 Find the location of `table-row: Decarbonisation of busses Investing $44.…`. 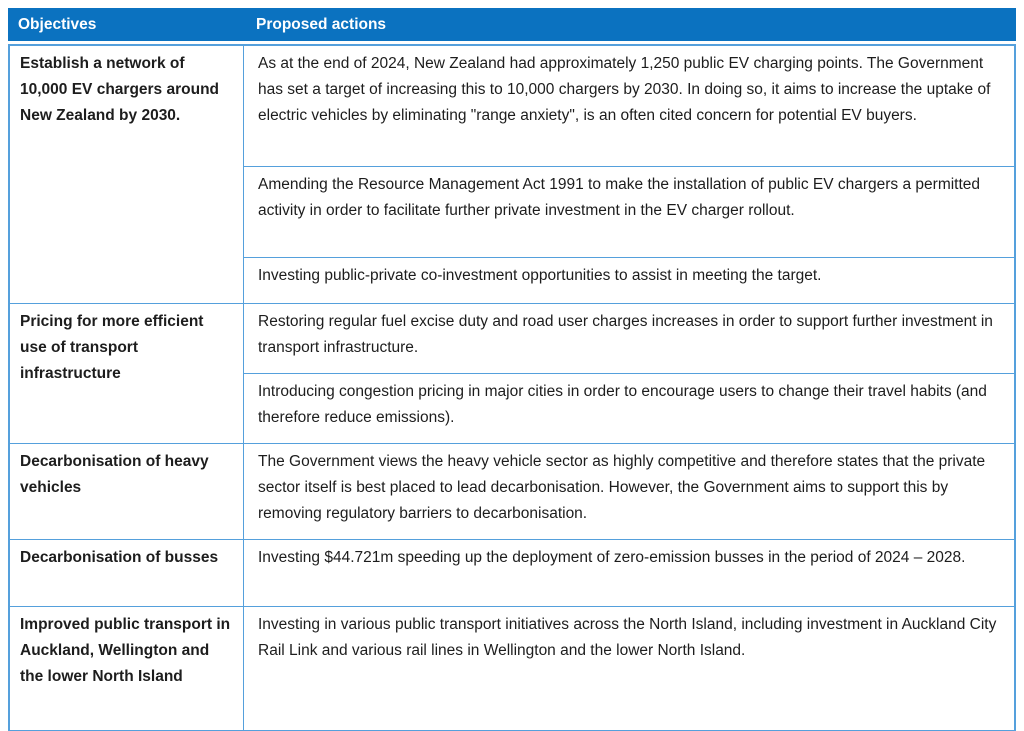

table-row: Decarbonisation of busses Investing $44.… is located at coordinates (512, 573).